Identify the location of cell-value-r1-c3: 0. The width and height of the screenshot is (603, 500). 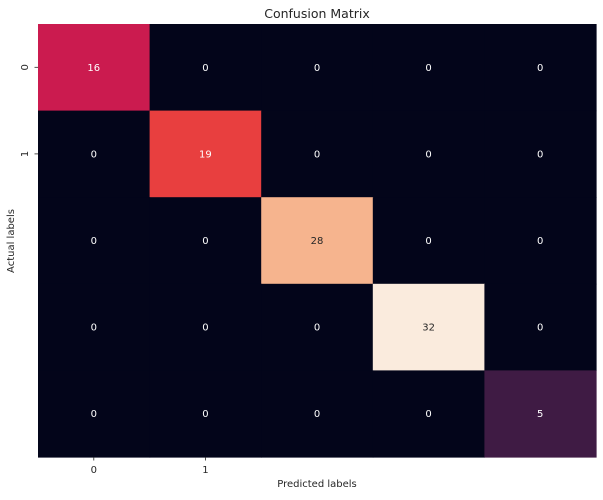
(428, 154).